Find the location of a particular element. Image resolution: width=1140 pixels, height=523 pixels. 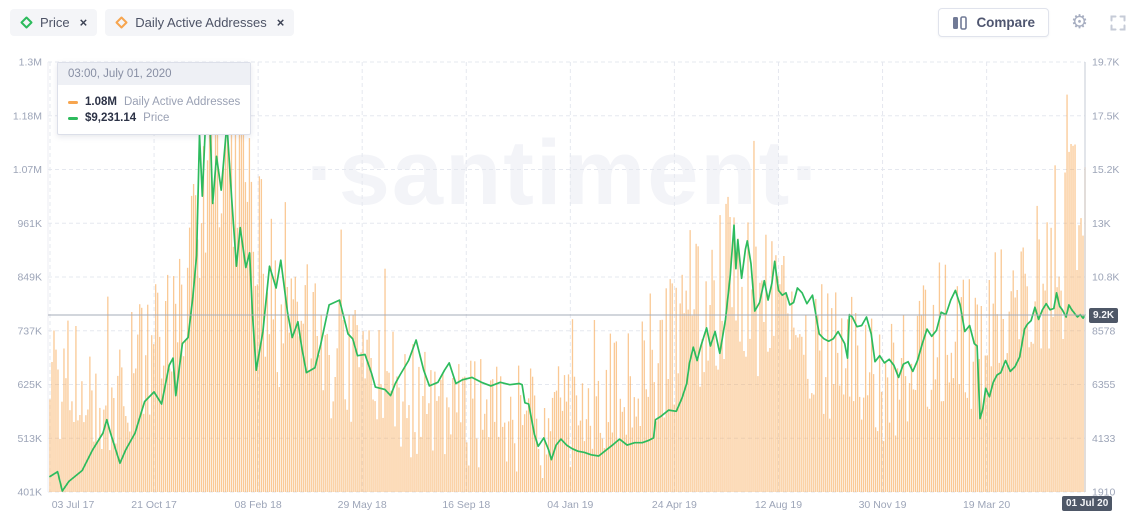

metric-chips: Price × Daily Active Addresses × is located at coordinates (152, 22).